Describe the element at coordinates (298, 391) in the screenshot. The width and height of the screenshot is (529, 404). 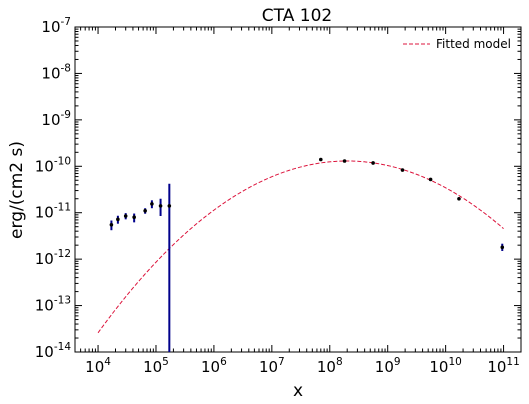
I see `x-axis-label: x` at that location.